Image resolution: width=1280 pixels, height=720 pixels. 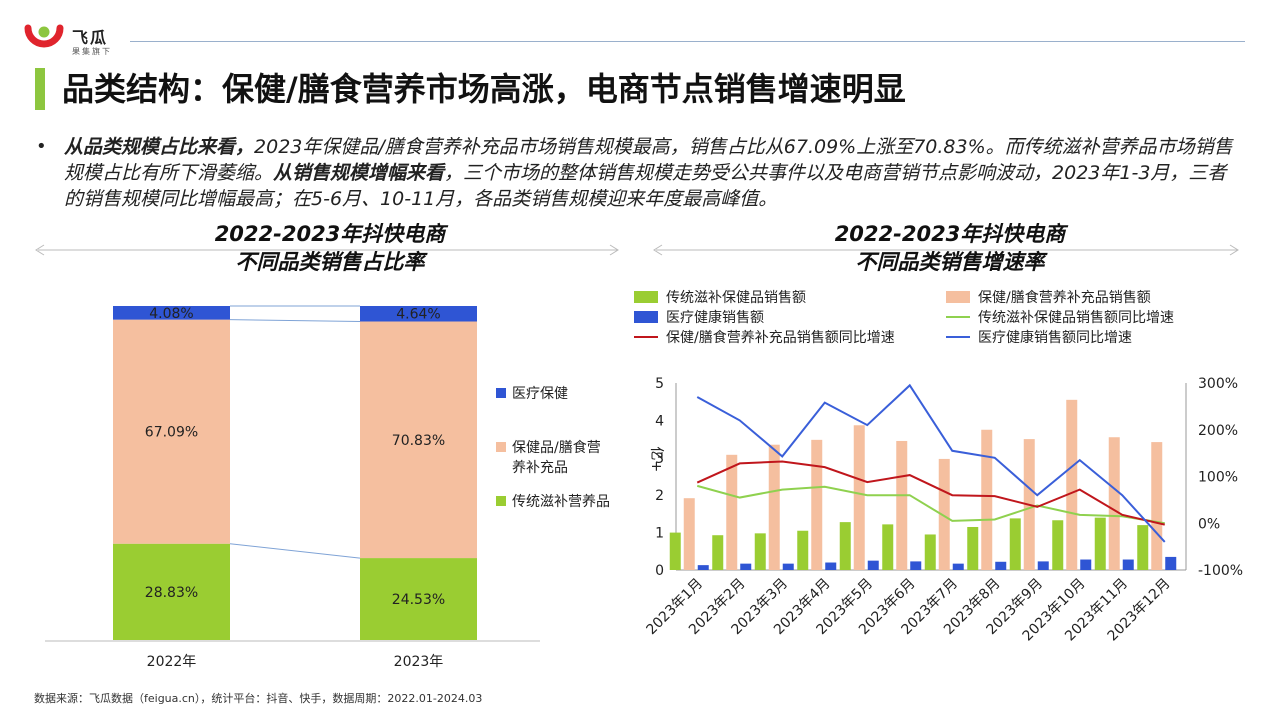 What do you see at coordinates (1218, 431) in the screenshot?
I see `y2-tick-label: 200%` at bounding box center [1218, 431].